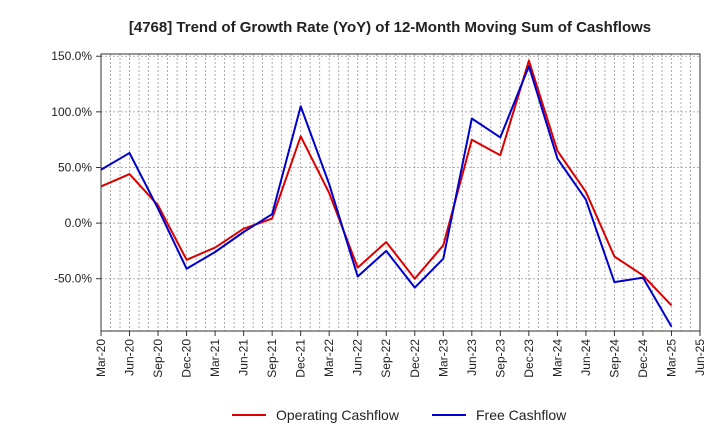 This screenshot has width=720, height=440. I want to click on y-tick-label: 150.0%, so click(71, 56).